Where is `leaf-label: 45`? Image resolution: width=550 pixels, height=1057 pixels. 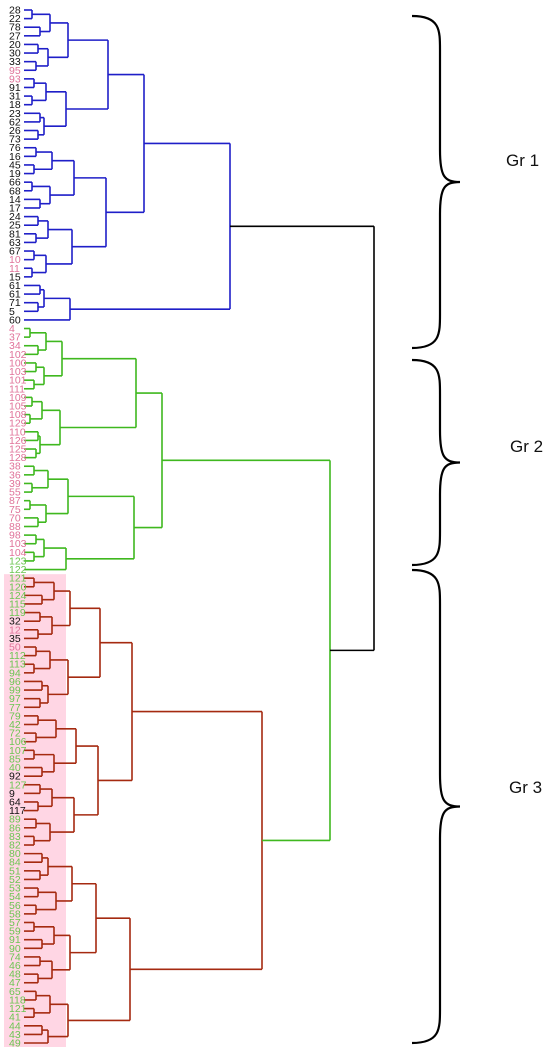
leaf-label: 45 is located at coordinates (15, 165).